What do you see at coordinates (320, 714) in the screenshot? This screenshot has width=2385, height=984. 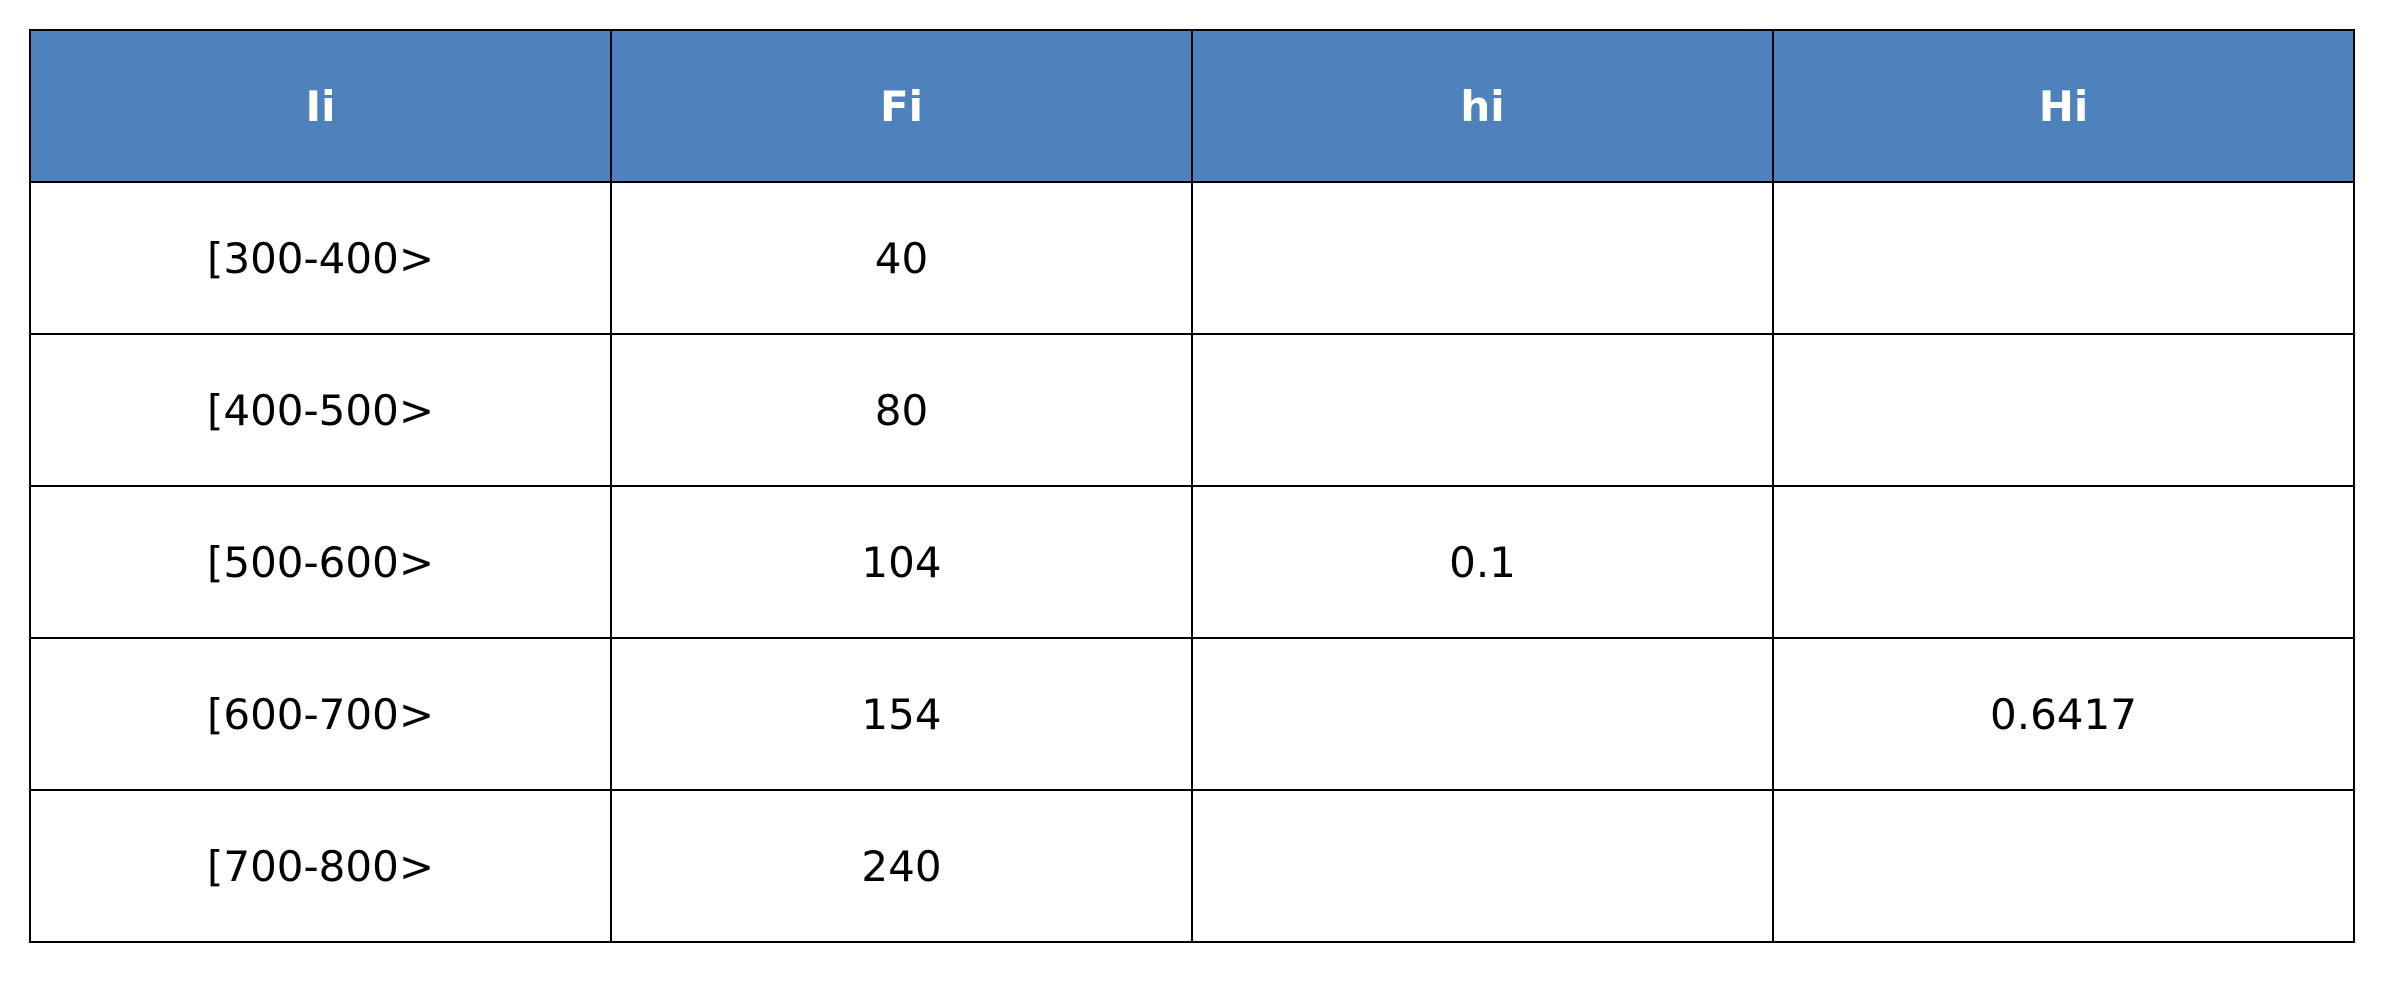 I see `interval-cell: [600-700>` at bounding box center [320, 714].